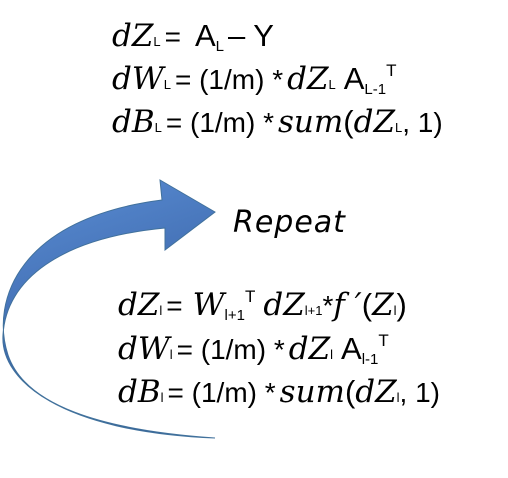 The width and height of the screenshot is (508, 478). Describe the element at coordinates (193, 36) in the screenshot. I see `output-dz-equation: dZL = AL – Y` at that location.